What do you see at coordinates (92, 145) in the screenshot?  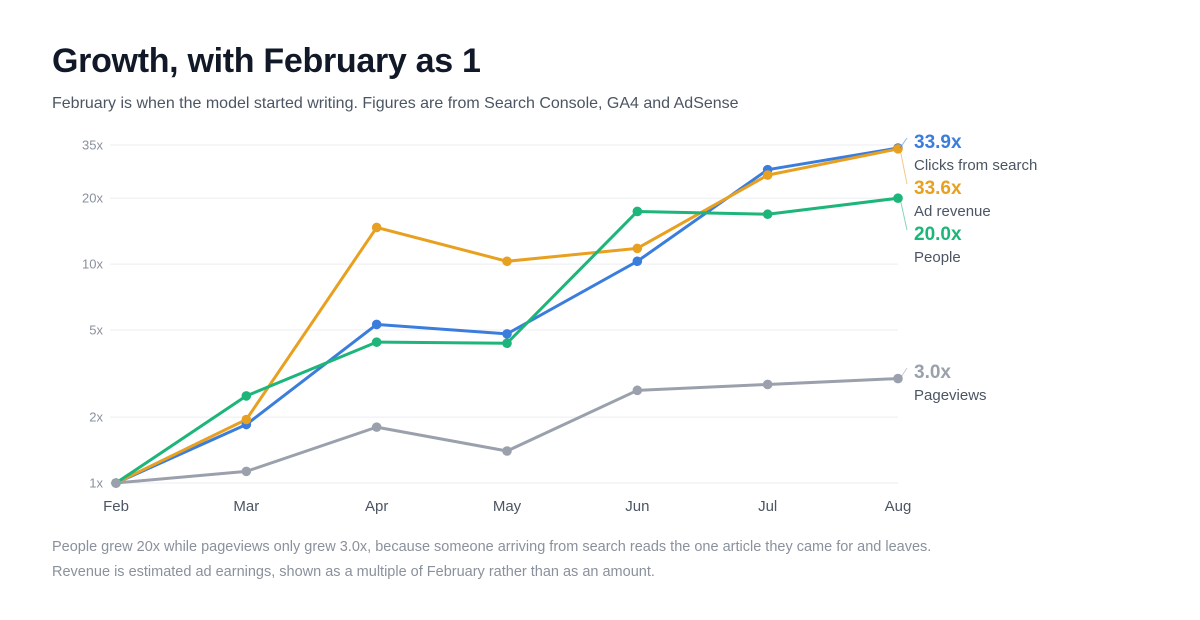 I see `y-tick-label: 35x` at bounding box center [92, 145].